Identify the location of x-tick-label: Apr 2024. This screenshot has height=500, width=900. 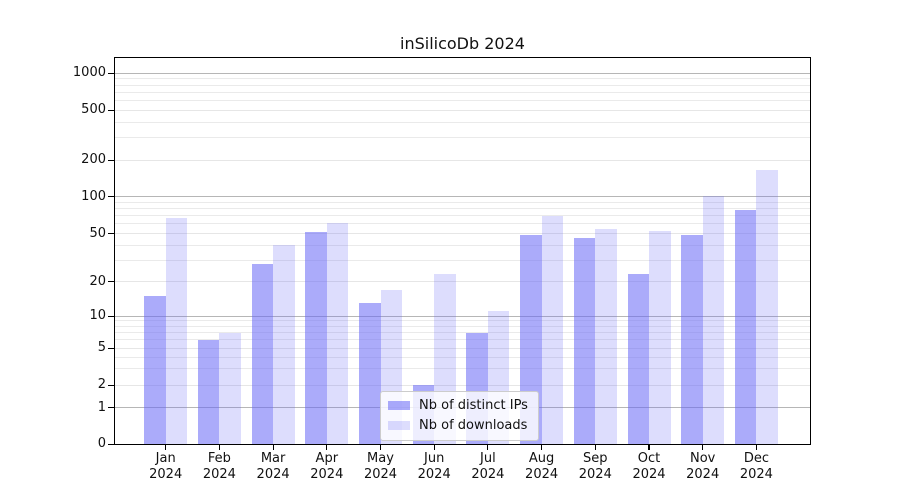
(327, 466).